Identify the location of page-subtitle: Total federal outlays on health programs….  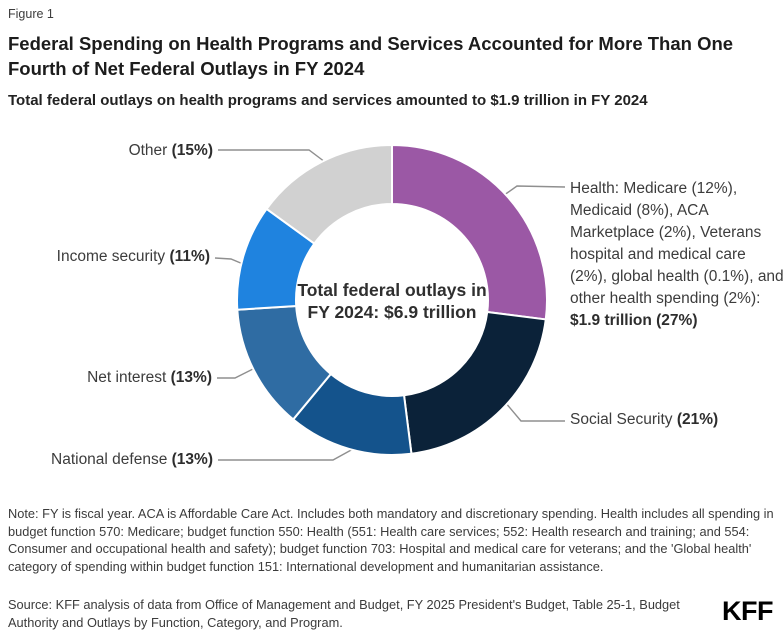
(328, 100).